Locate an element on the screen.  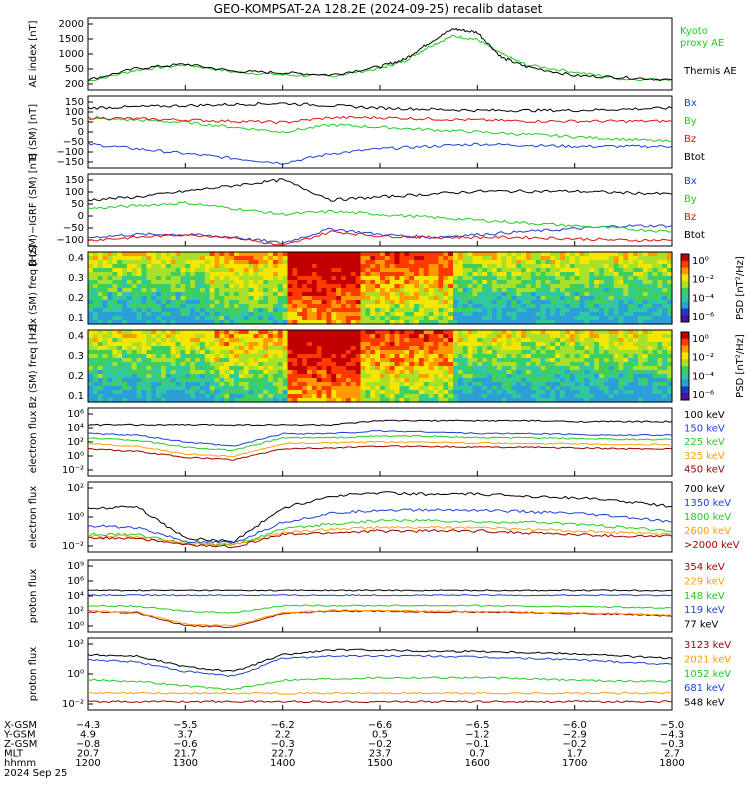
y-axis-label: AE index [nT] is located at coordinates (33, 53).